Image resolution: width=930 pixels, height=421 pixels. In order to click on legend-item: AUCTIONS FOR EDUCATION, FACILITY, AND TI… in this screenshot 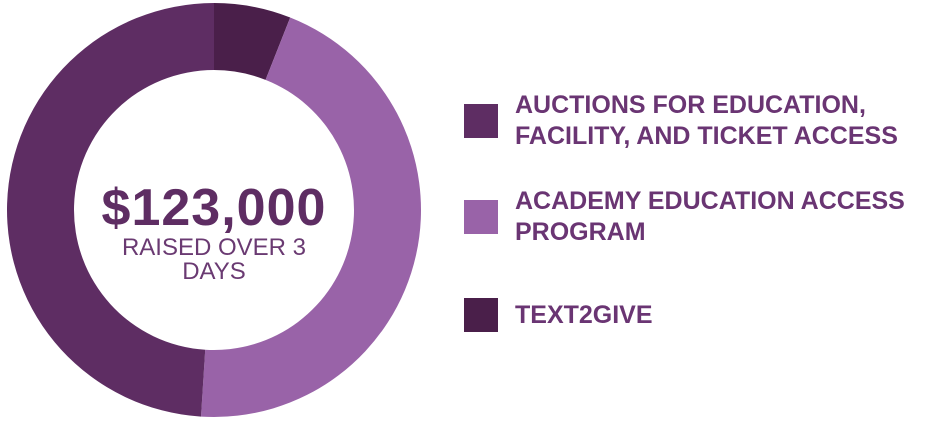, I will do `click(697, 121)`.